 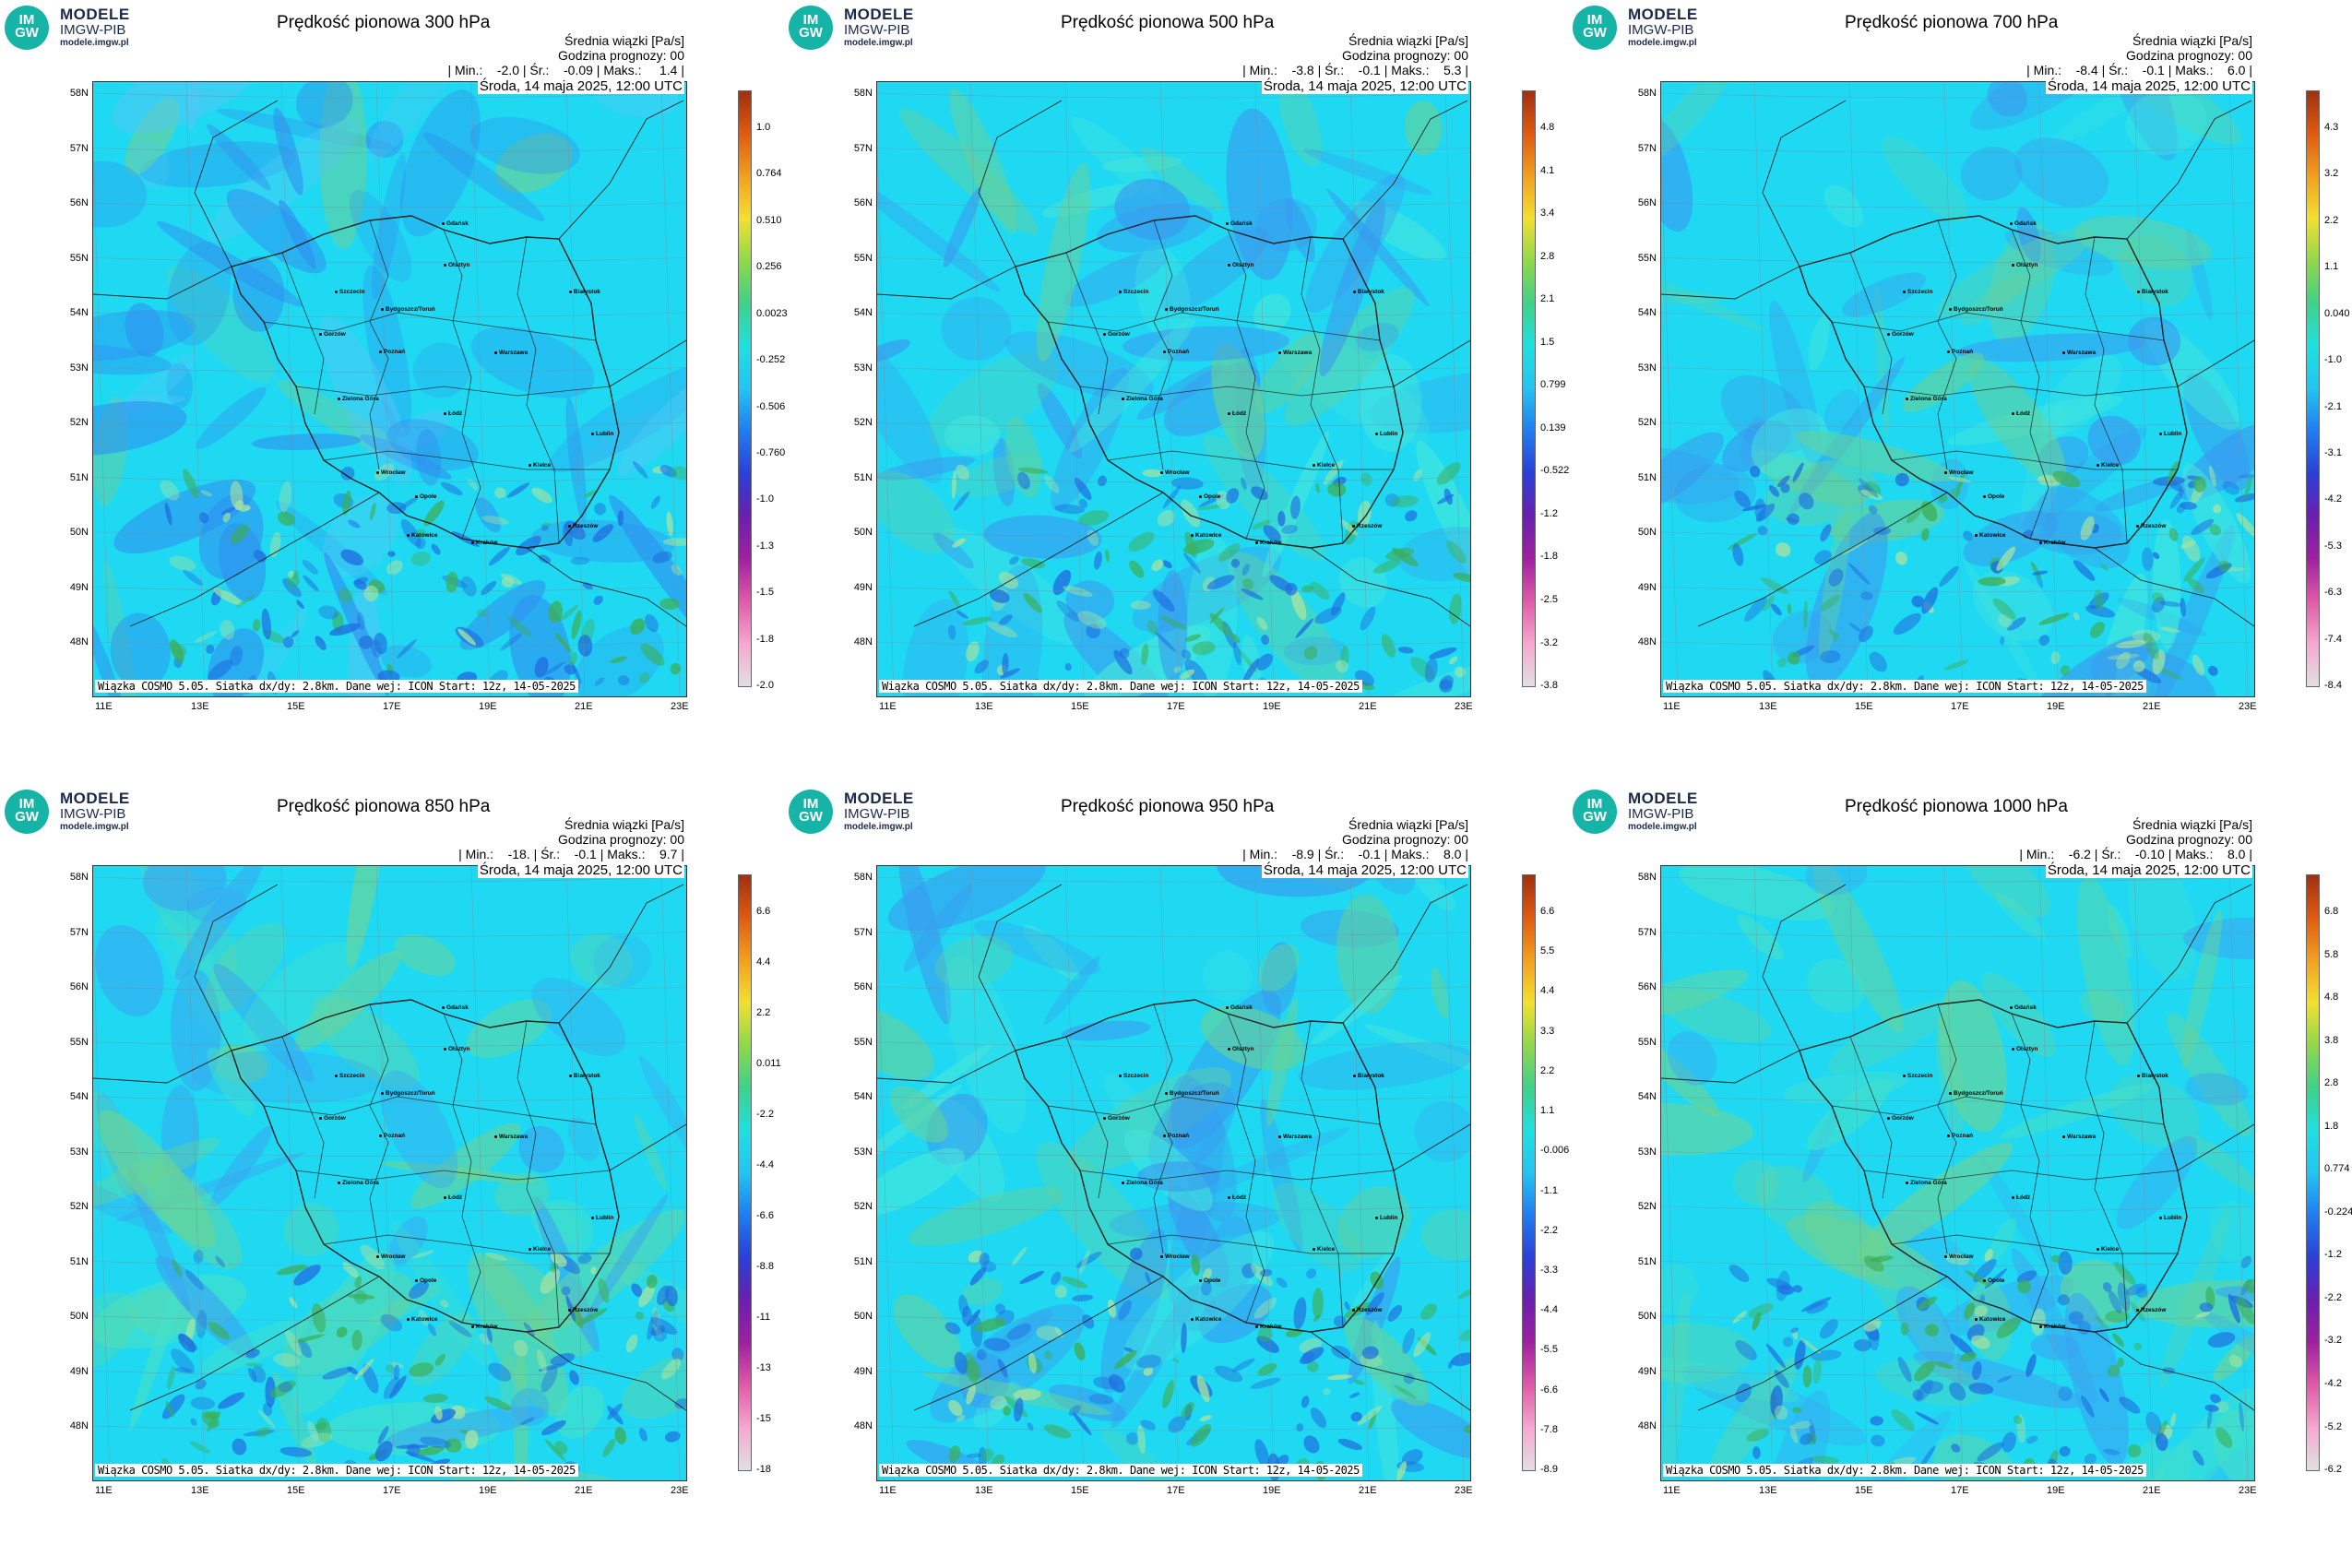 What do you see at coordinates (1553, 385) in the screenshot?
I see `colorbar-label: 0.799` at bounding box center [1553, 385].